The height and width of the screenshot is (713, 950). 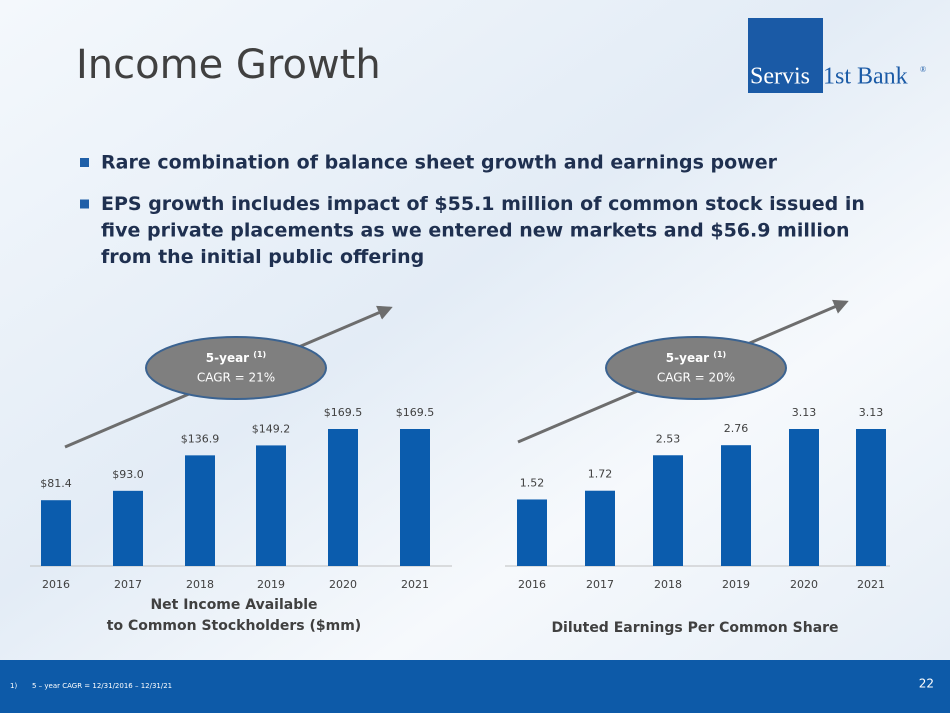 What do you see at coordinates (668, 438) in the screenshot?
I see `data-label: 2.53` at bounding box center [668, 438].